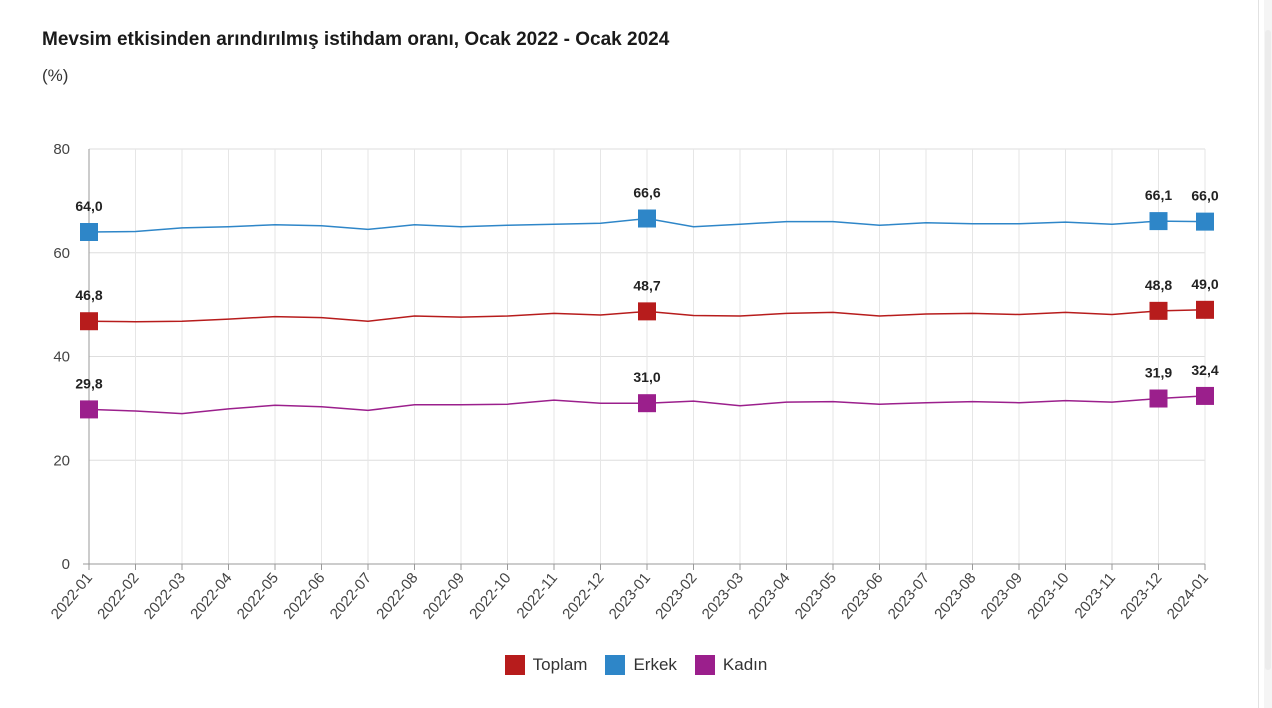 The width and height of the screenshot is (1272, 708). Describe the element at coordinates (1268, 350) in the screenshot. I see `scrollbar-thumb` at that location.